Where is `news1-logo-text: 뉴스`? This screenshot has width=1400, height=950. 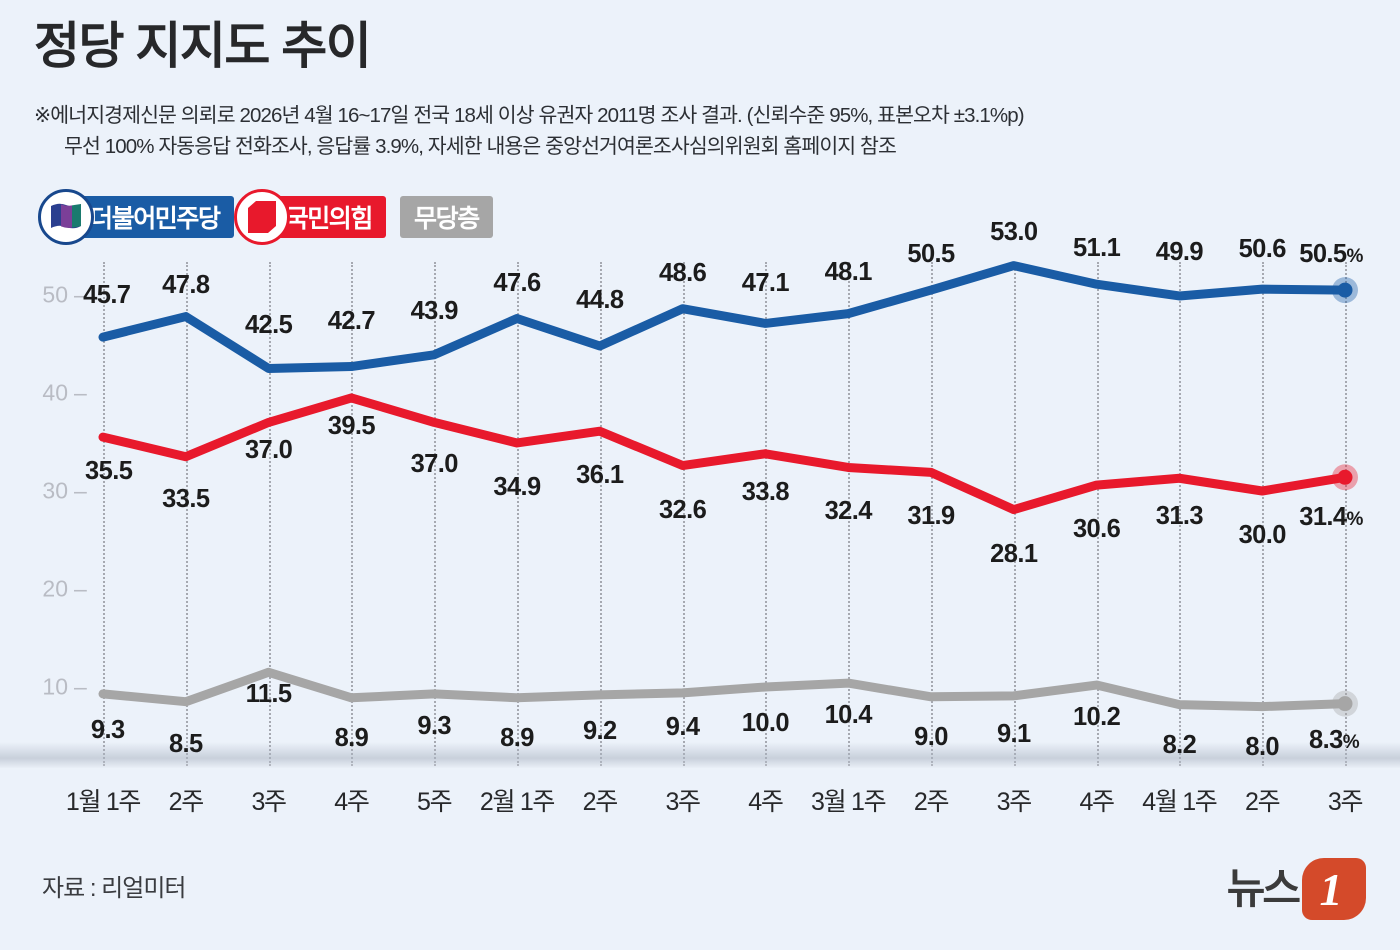
news1-logo-text: 뉴스 is located at coordinates (1263, 888).